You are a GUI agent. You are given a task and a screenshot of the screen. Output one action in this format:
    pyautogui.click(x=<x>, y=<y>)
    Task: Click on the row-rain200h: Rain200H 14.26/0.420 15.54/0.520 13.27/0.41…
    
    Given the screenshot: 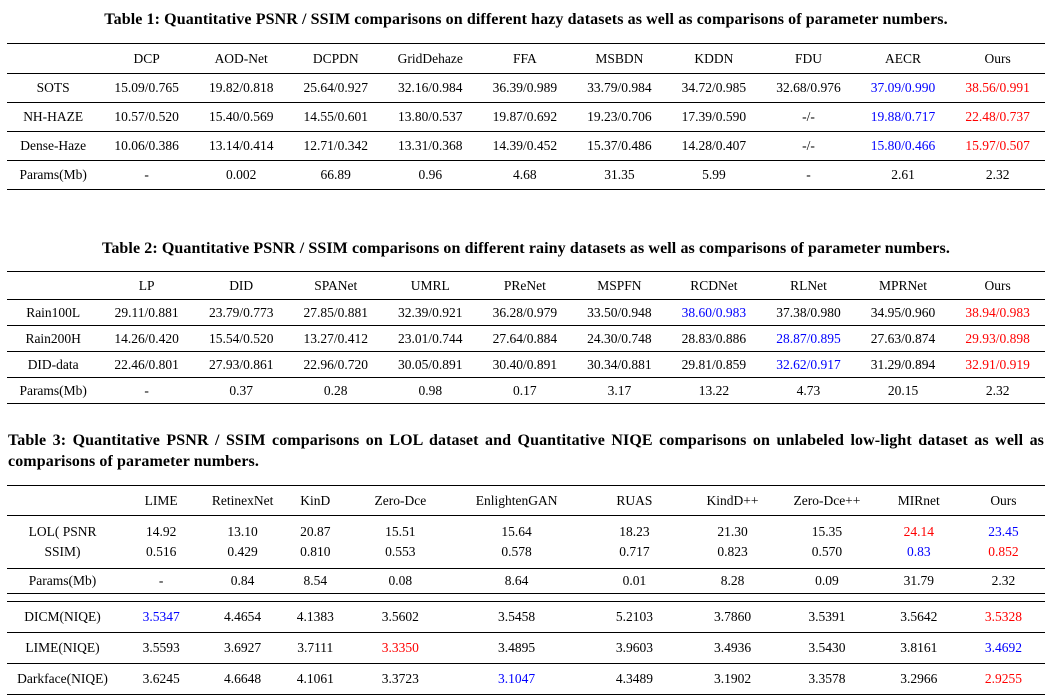 What is the action you would take?
    pyautogui.click(x=526, y=338)
    